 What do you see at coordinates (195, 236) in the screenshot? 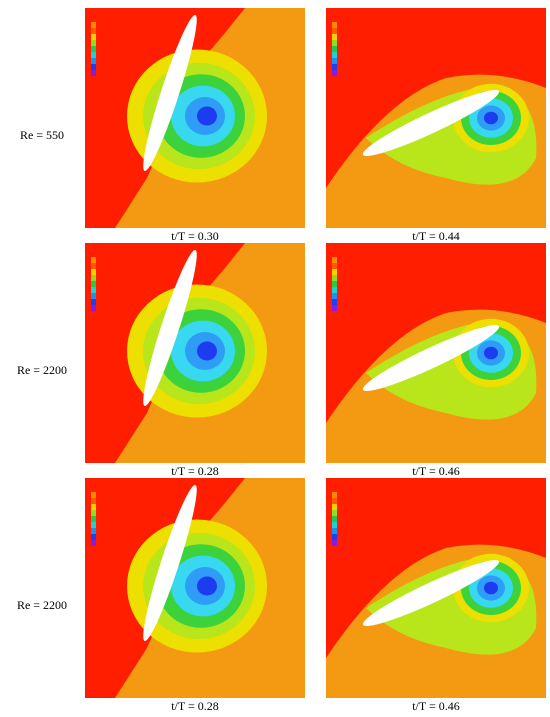
I see `panel-caption: t/T = 0.30` at bounding box center [195, 236].